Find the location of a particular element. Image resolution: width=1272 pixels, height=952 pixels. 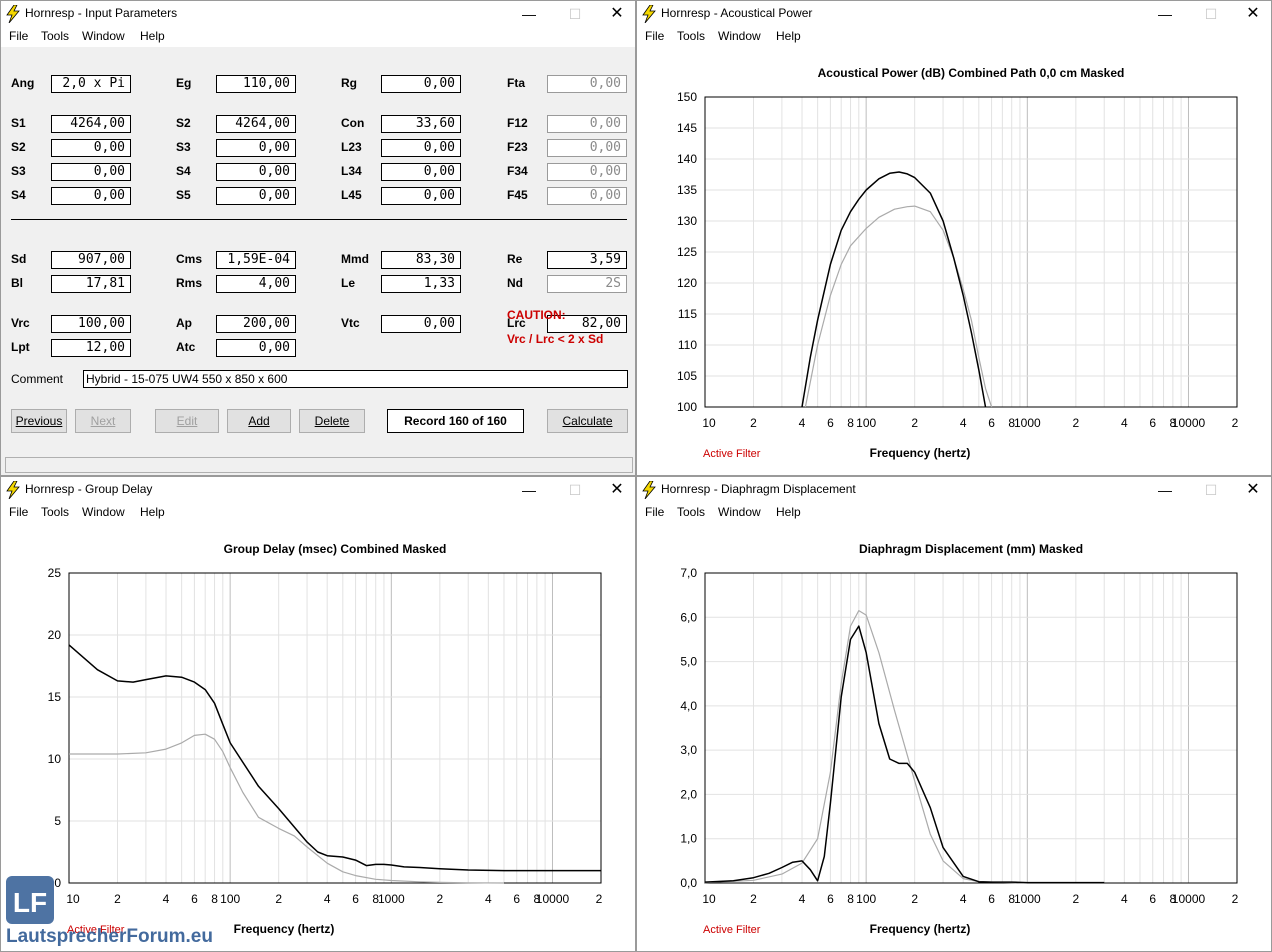

param-field-s5: 0,00 is located at coordinates (256, 196).